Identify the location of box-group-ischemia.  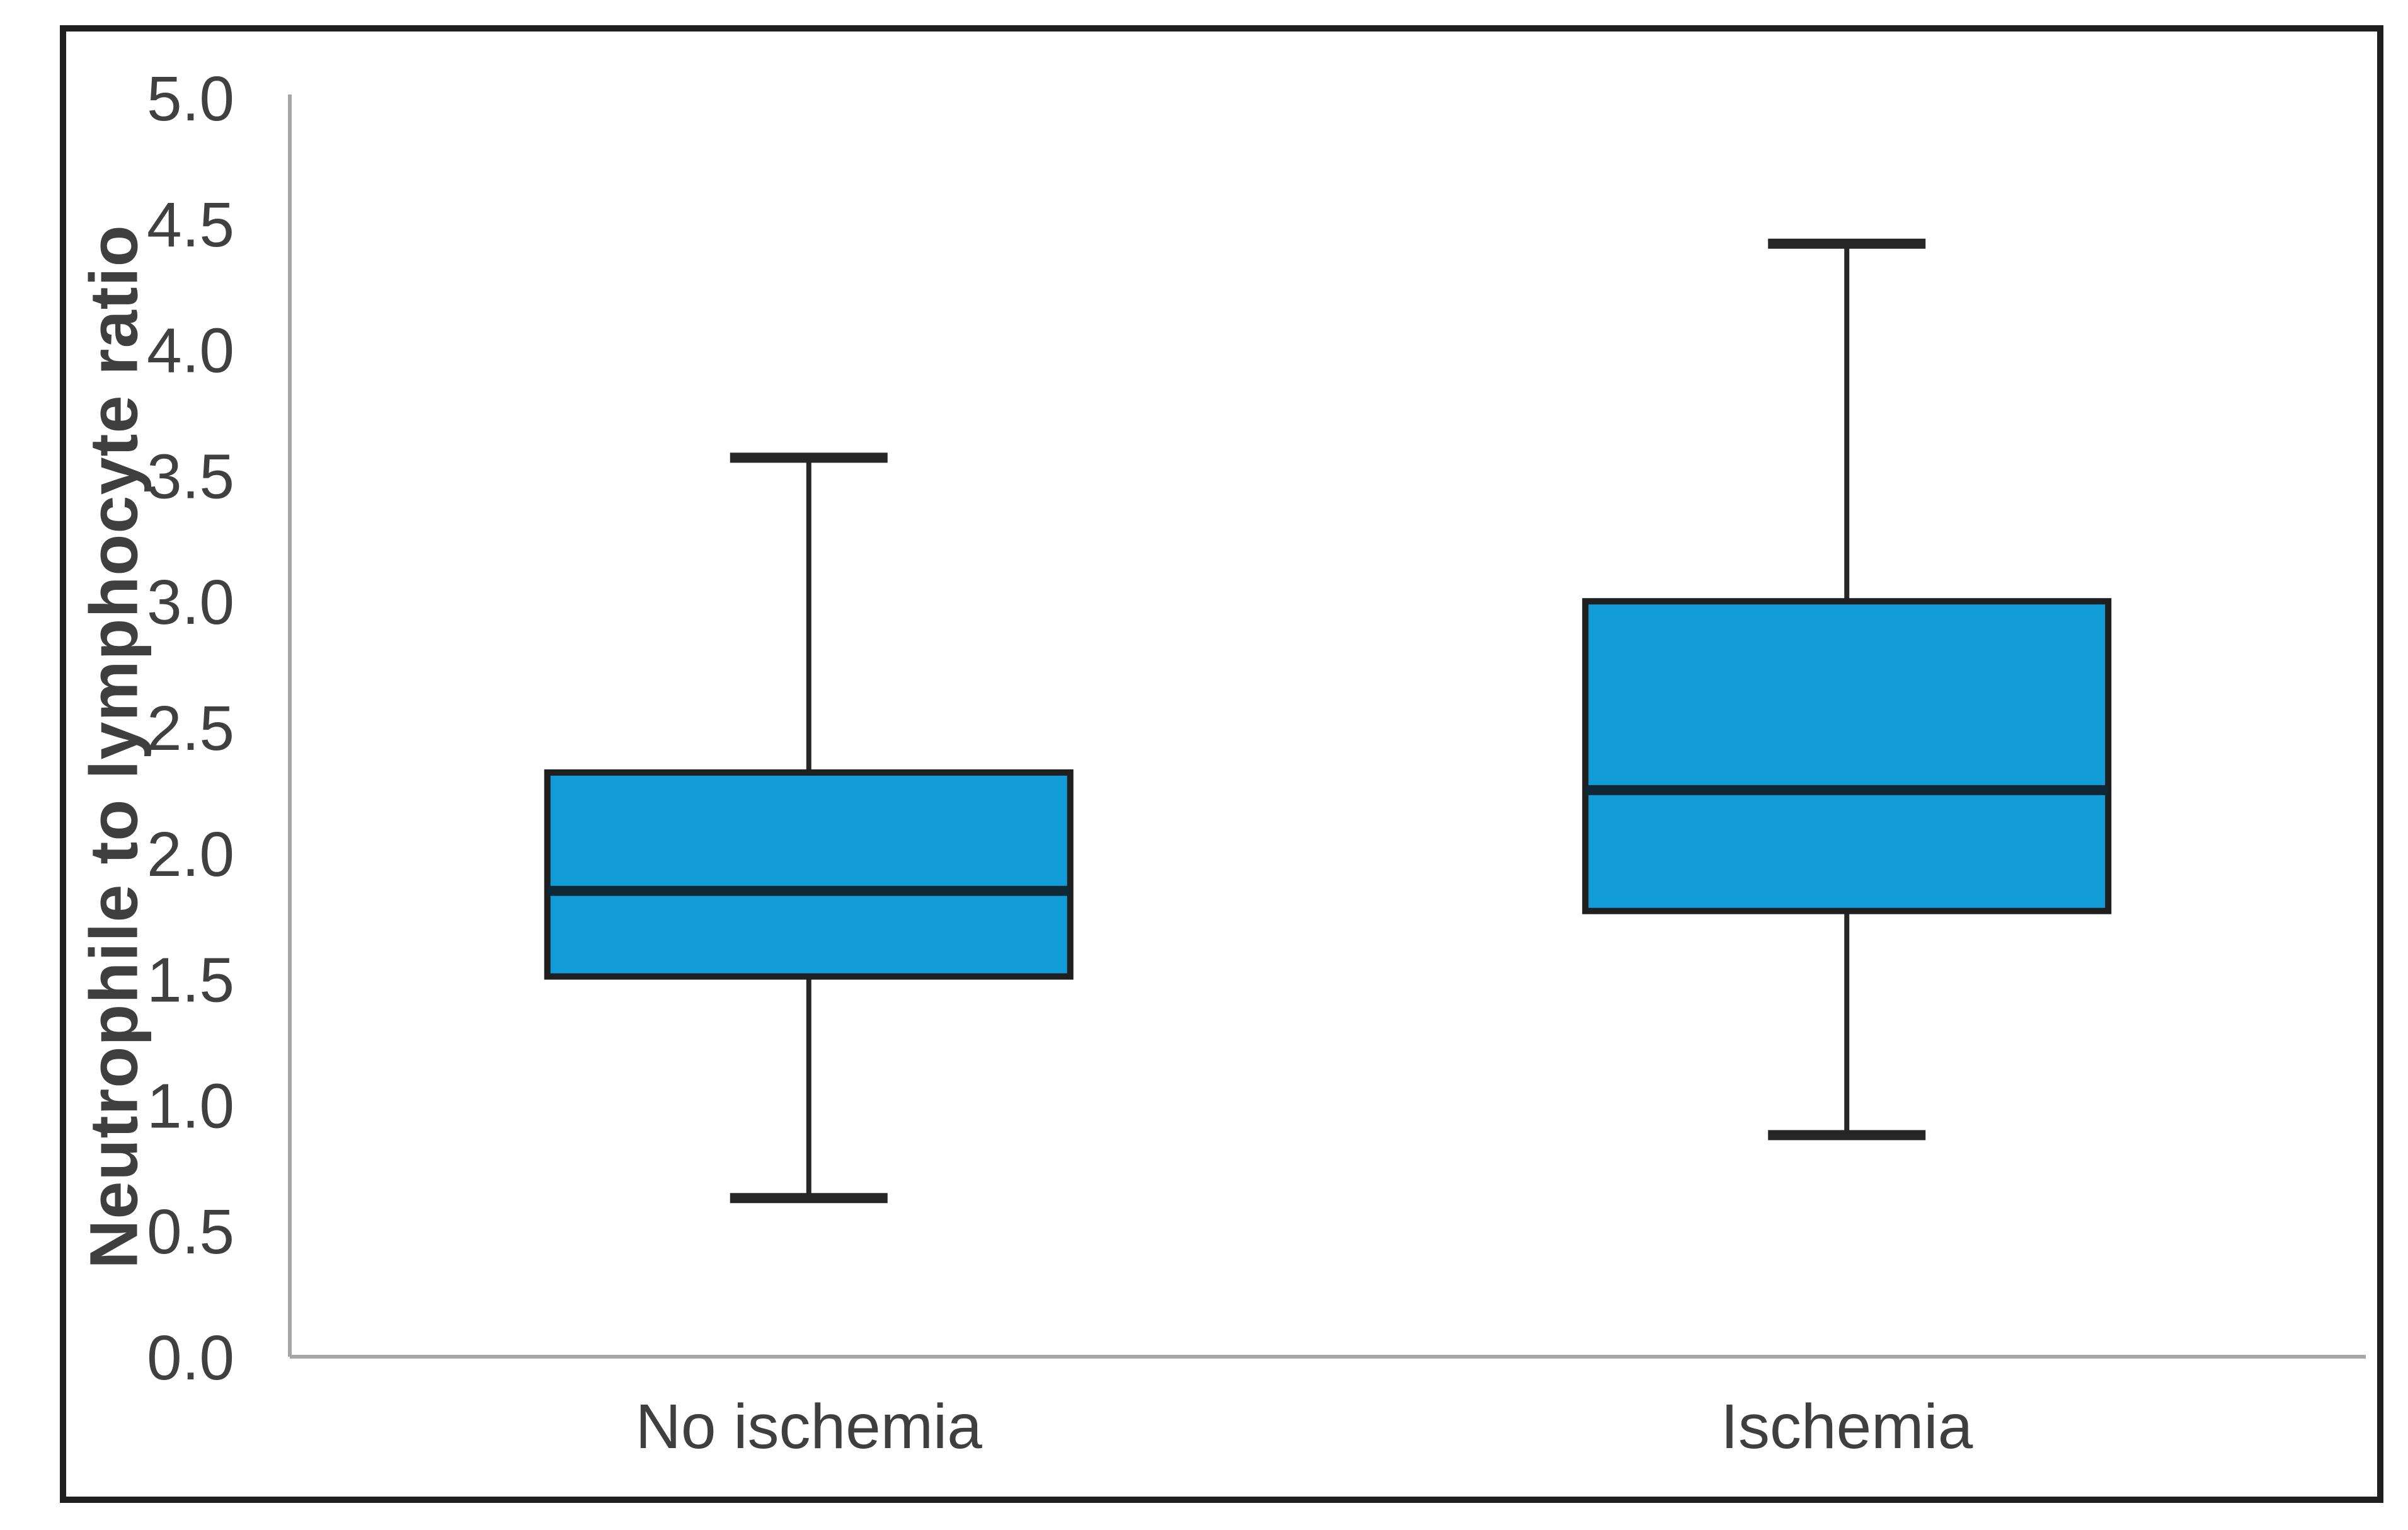
(1847, 689).